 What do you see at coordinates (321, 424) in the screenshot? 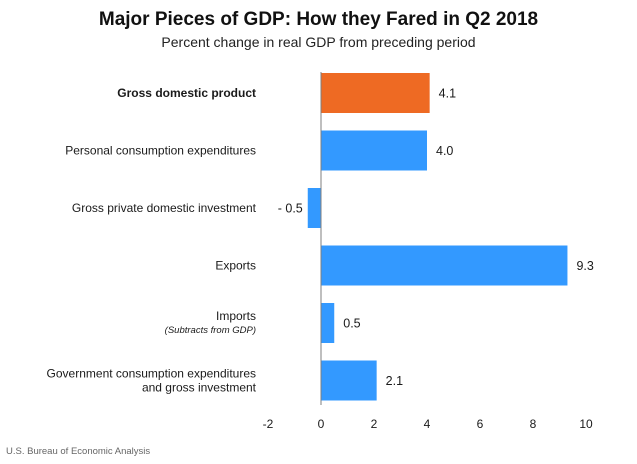
I see `x-tick-label-1: 0` at bounding box center [321, 424].